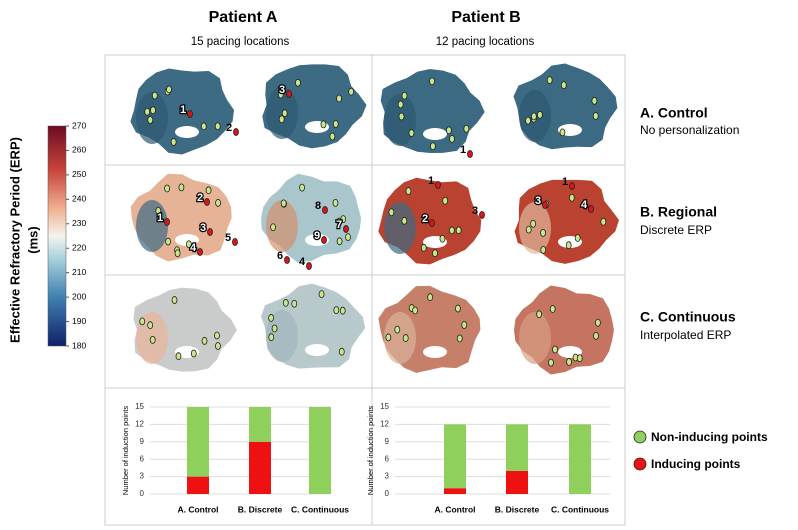  I want to click on row-title: C. Continuous, so click(688, 317).